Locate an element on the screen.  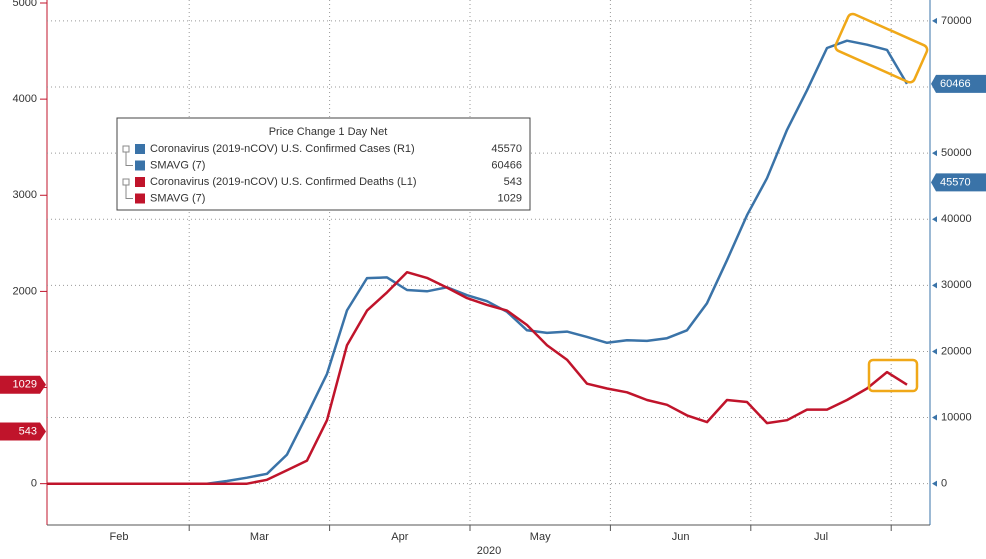
y-tick-label: 0 is located at coordinates (34, 484).